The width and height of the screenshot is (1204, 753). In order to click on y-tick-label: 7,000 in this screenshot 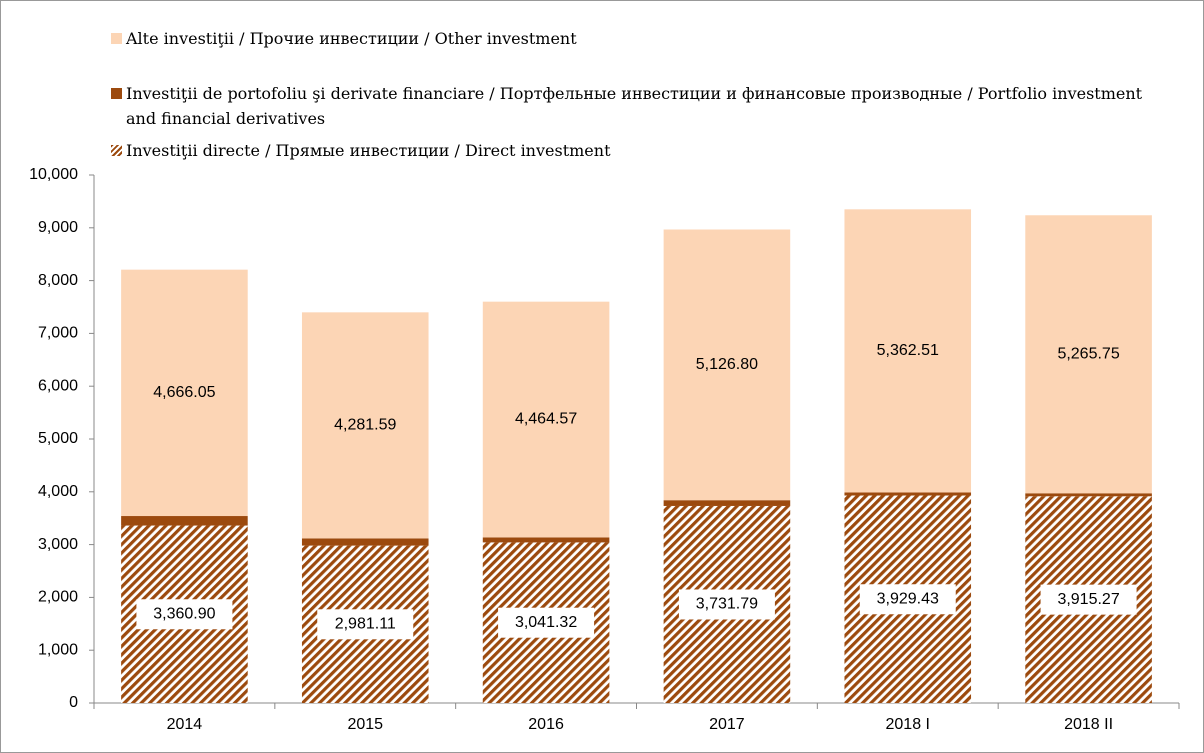, I will do `click(58, 333)`.